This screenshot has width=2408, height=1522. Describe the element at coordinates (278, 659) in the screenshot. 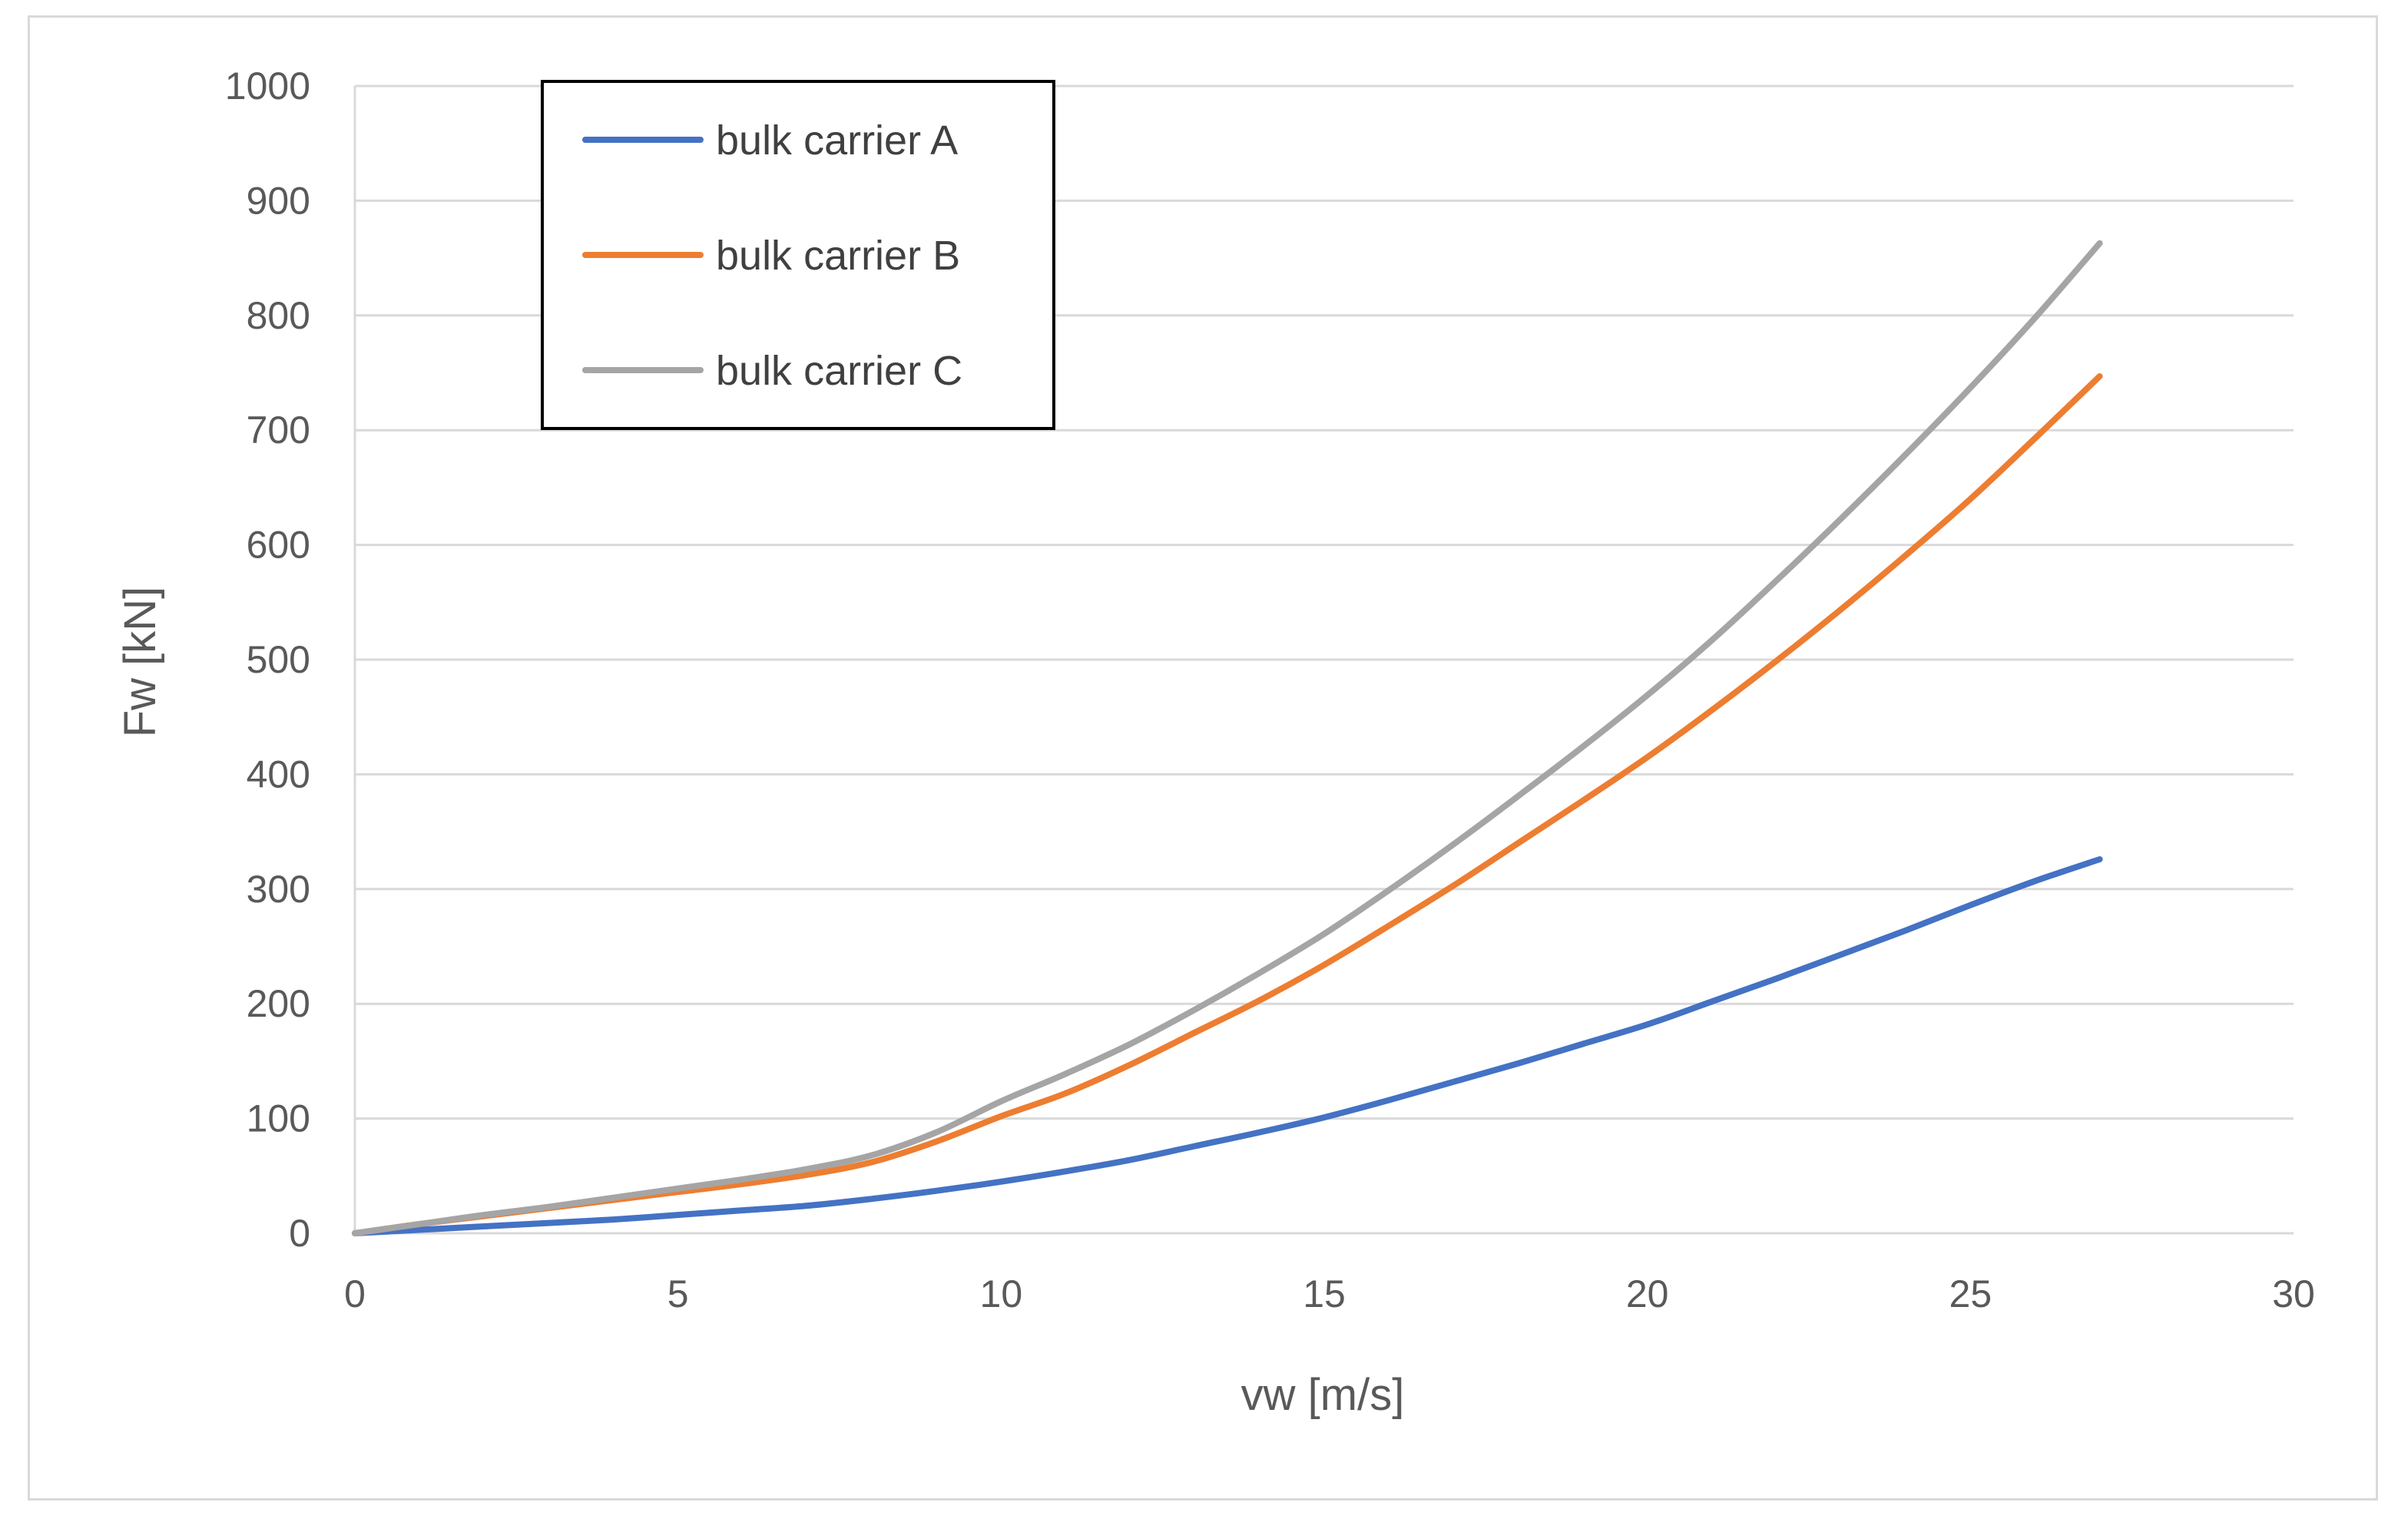

I see `y-tick-label: 500` at that location.